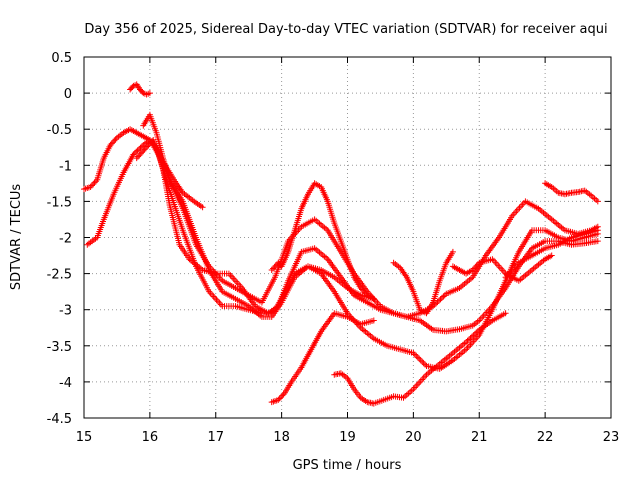 This screenshot has height=480, width=640. I want to click on y-tick-label: -4.5, so click(59, 419).